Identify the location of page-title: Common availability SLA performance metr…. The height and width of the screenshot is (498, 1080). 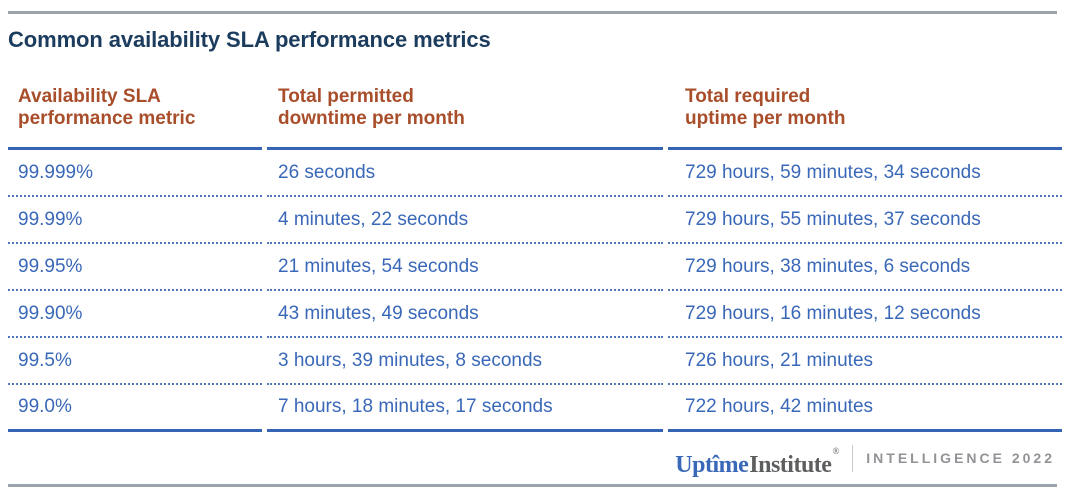
(249, 39).